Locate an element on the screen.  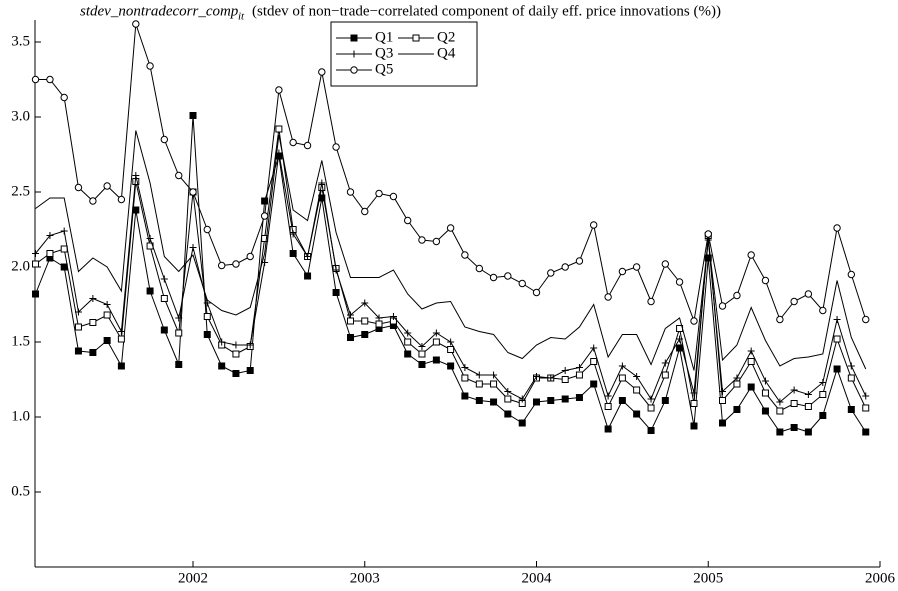
legend-marker is located at coordinates (354, 54).